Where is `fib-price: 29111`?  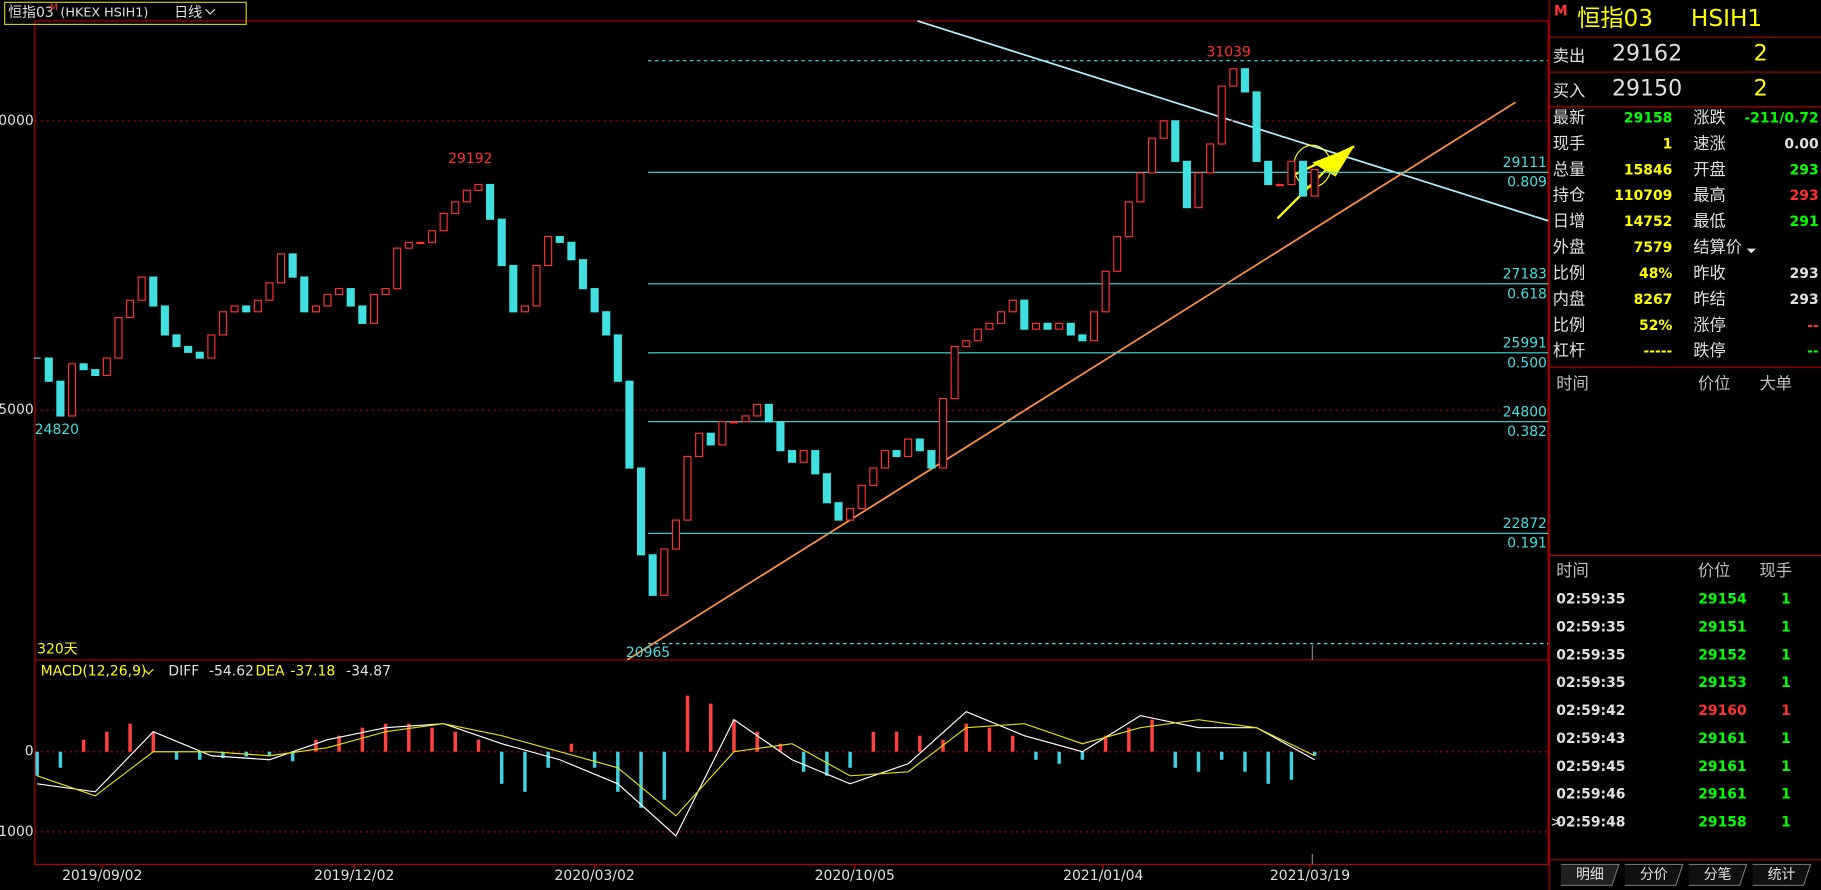 fib-price: 29111 is located at coordinates (1525, 163).